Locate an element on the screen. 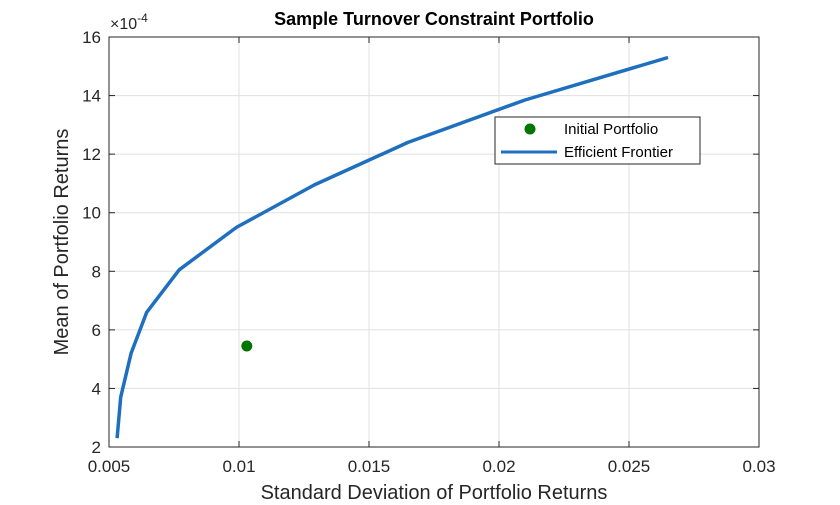  y-axis-label: Mean of Portfolio Returns is located at coordinates (62, 242).